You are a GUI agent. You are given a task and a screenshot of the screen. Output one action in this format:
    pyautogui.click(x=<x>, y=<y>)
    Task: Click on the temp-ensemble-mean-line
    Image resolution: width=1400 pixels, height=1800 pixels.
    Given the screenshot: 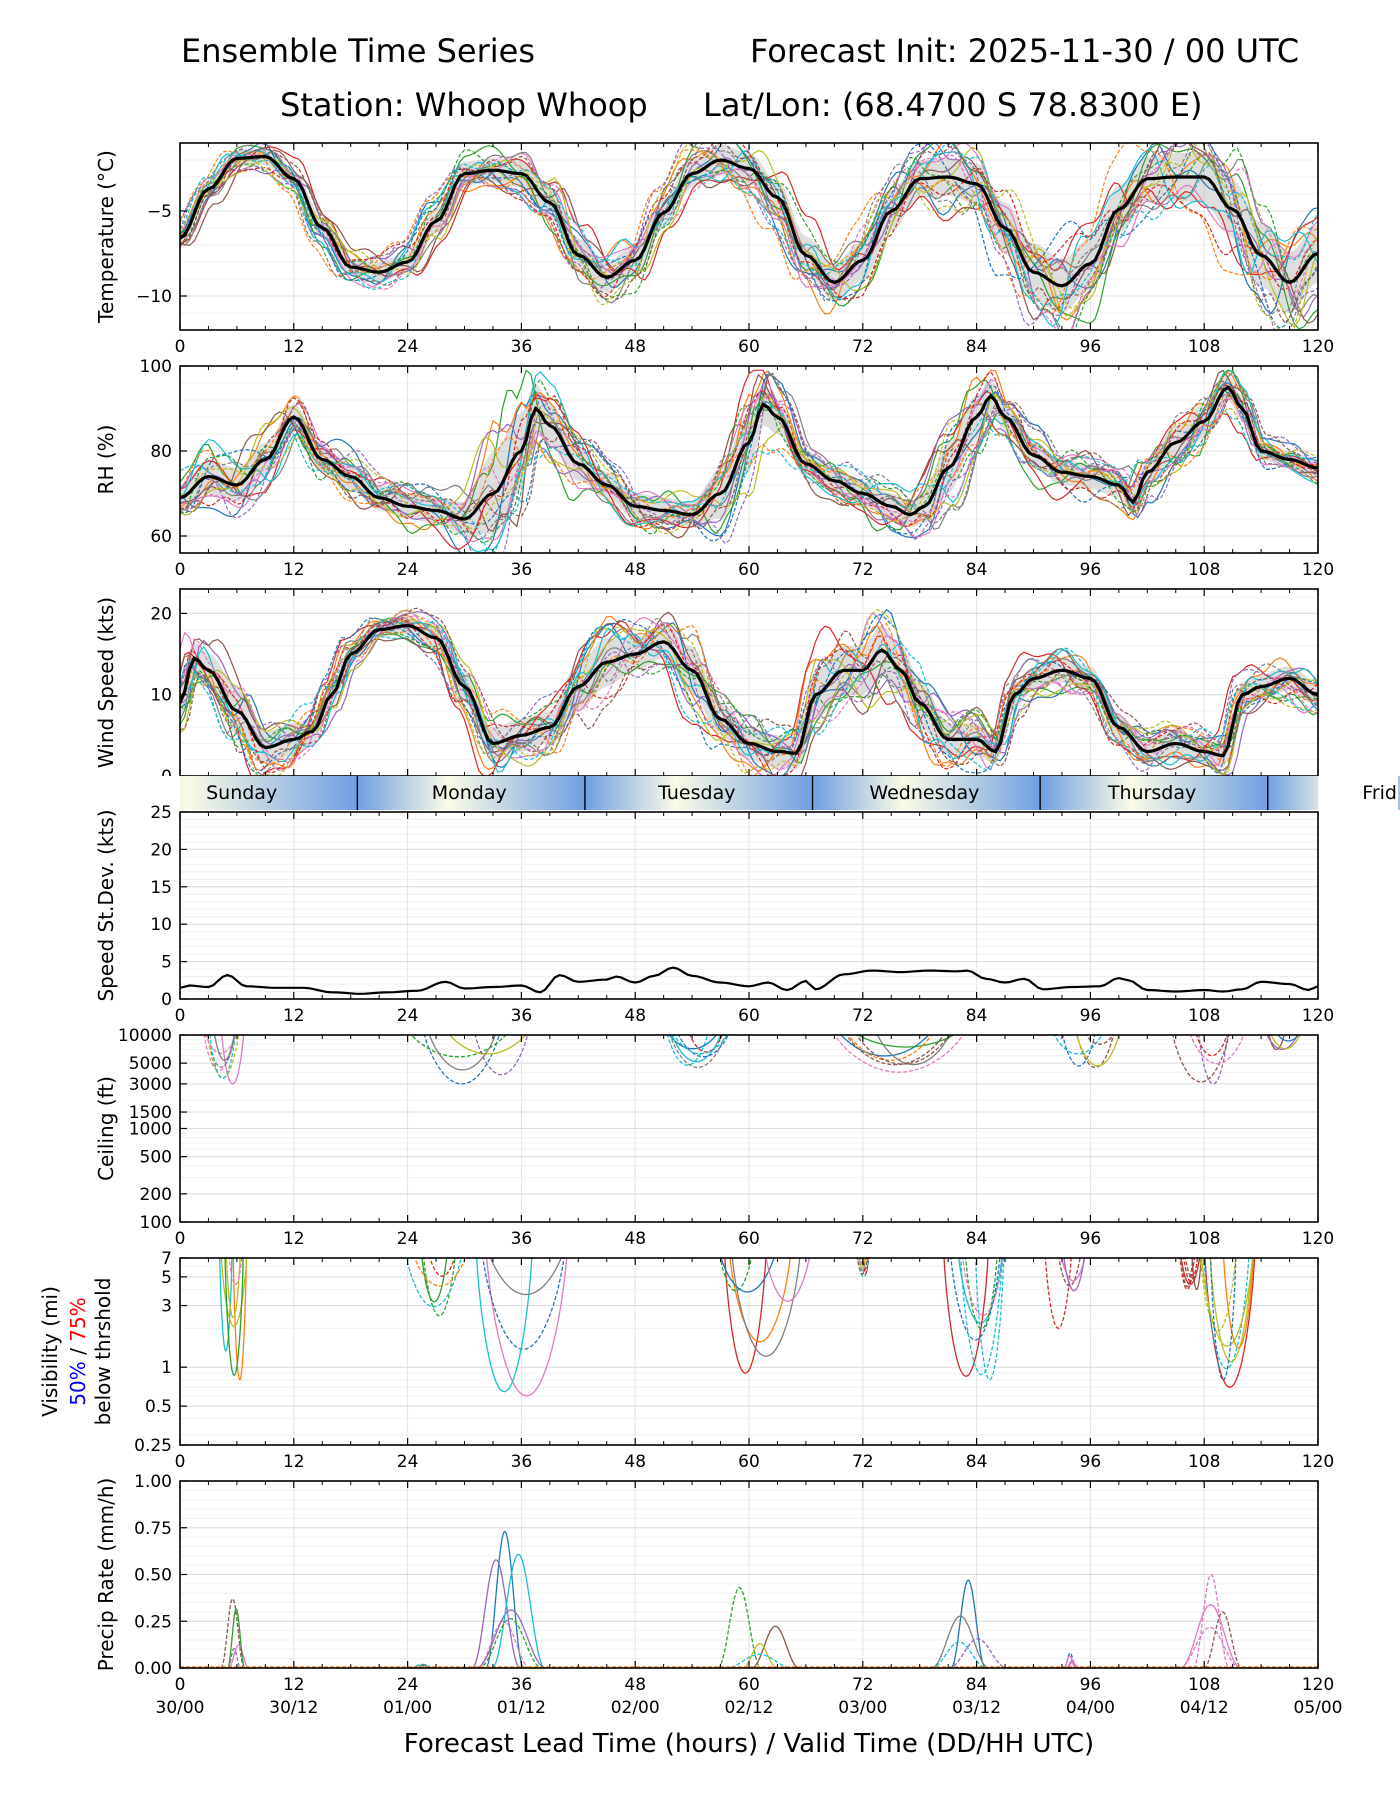 What is the action you would take?
    pyautogui.click(x=749, y=221)
    